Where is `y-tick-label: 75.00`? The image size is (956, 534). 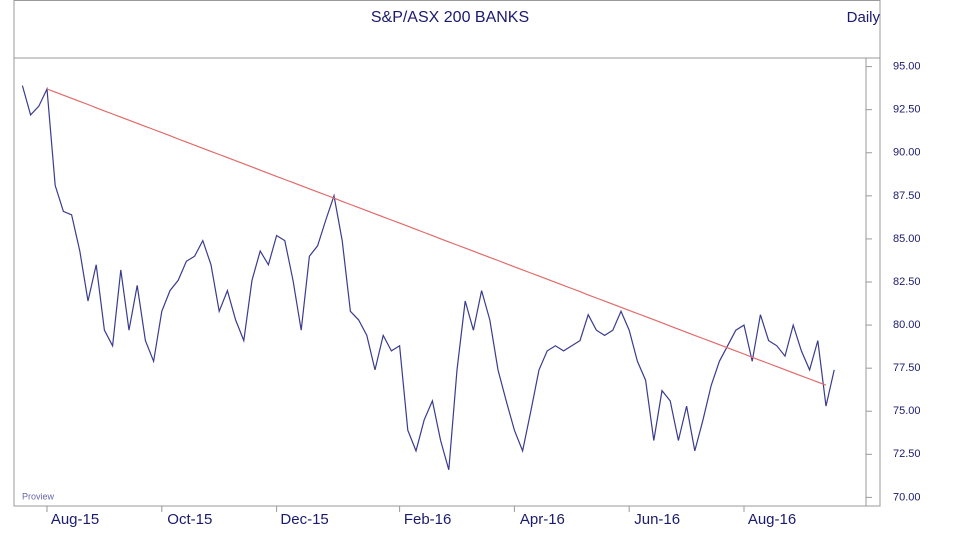 y-tick-label: 75.00 is located at coordinates (907, 411).